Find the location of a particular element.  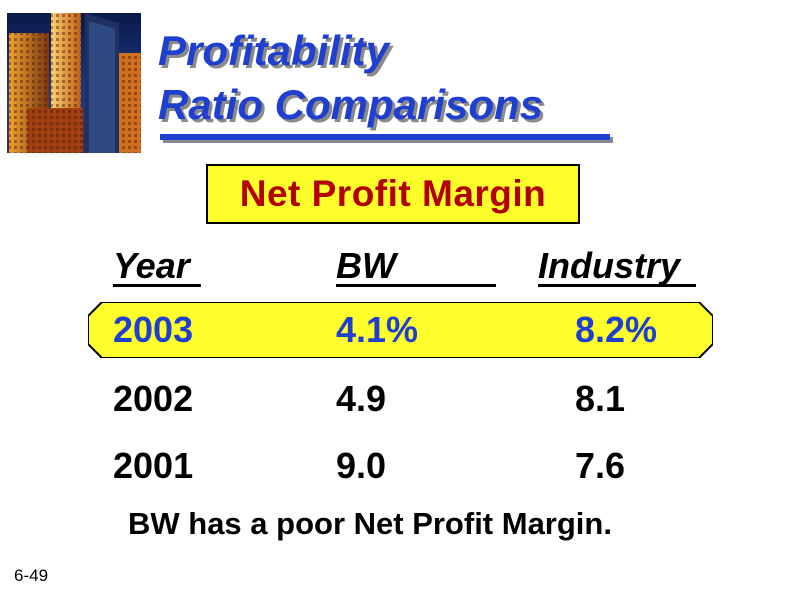

row-2001-bw: 9.0 is located at coordinates (361, 465).